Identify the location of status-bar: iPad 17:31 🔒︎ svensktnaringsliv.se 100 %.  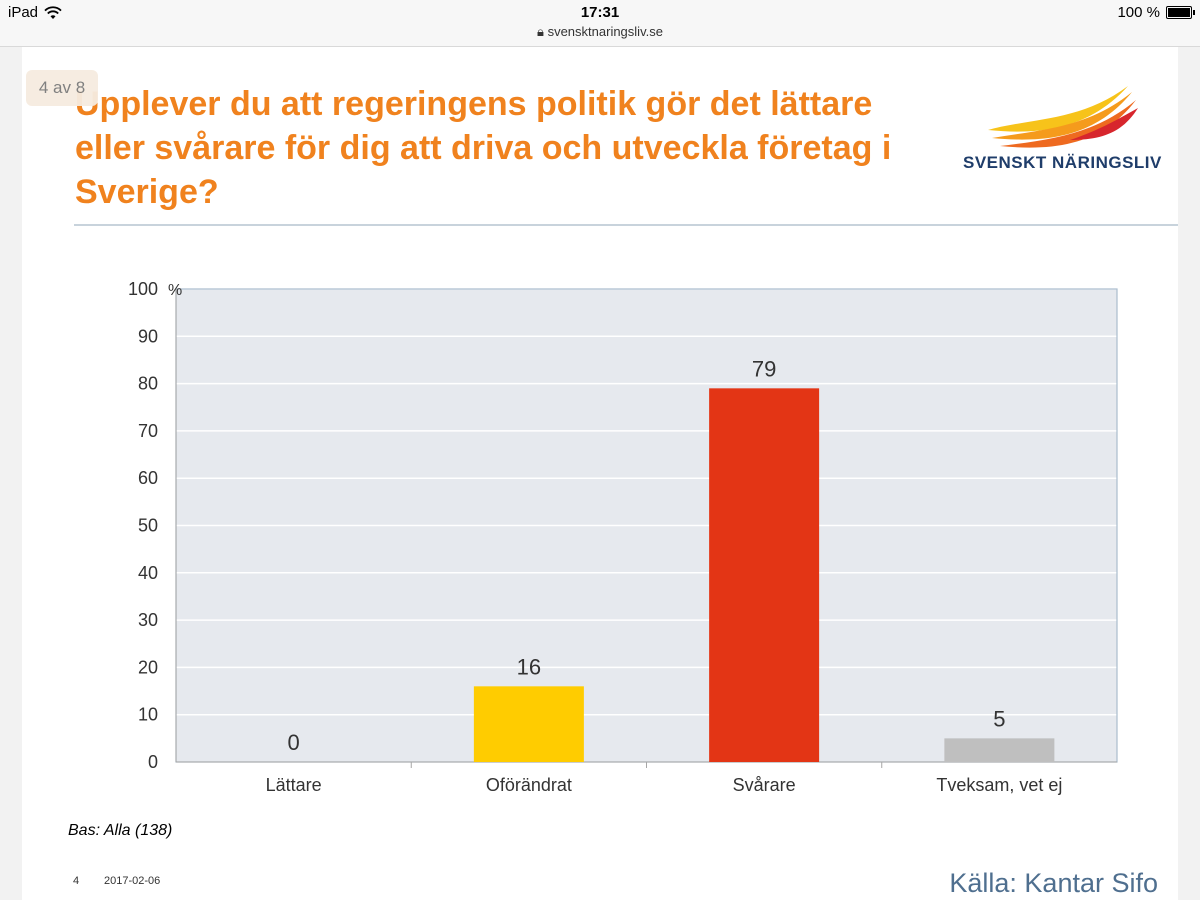
(600, 23).